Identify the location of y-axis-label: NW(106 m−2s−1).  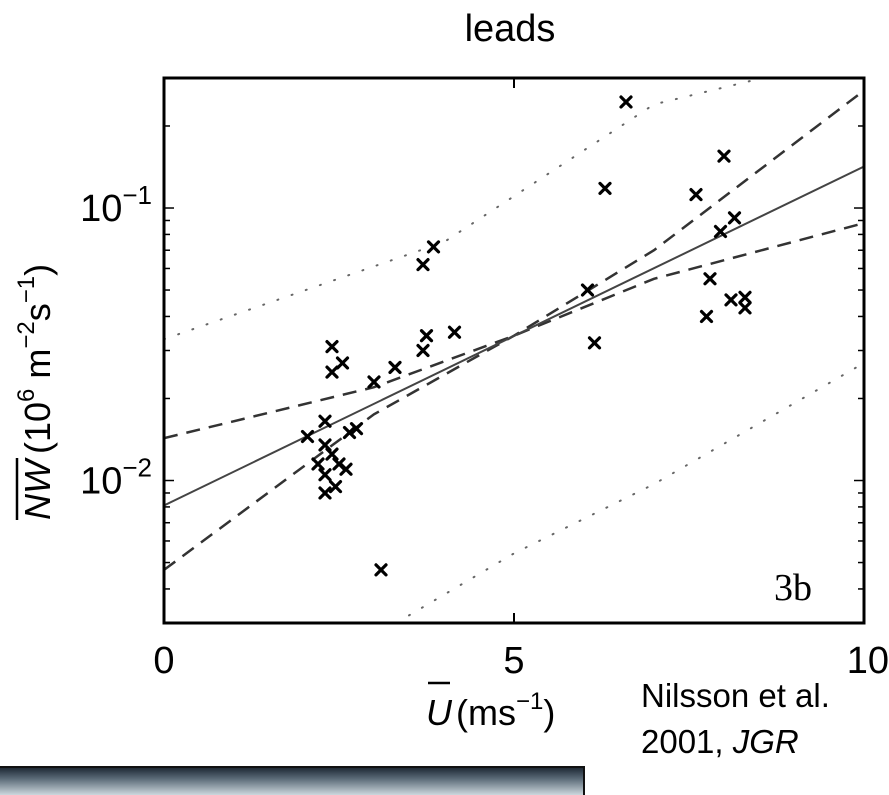
(35, 392).